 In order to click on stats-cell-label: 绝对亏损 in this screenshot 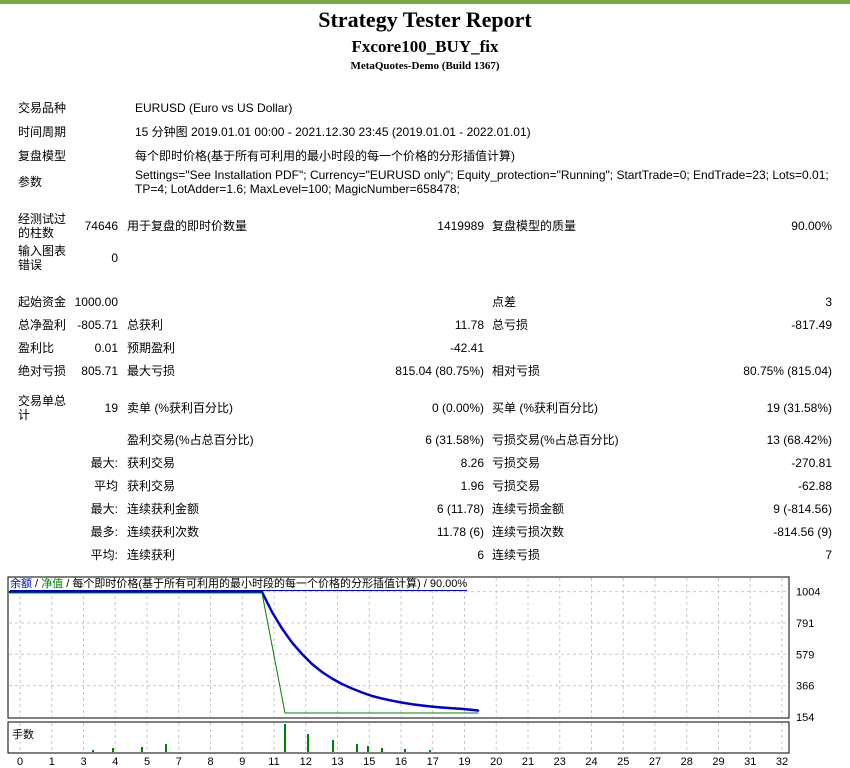, I will do `click(42, 370)`.